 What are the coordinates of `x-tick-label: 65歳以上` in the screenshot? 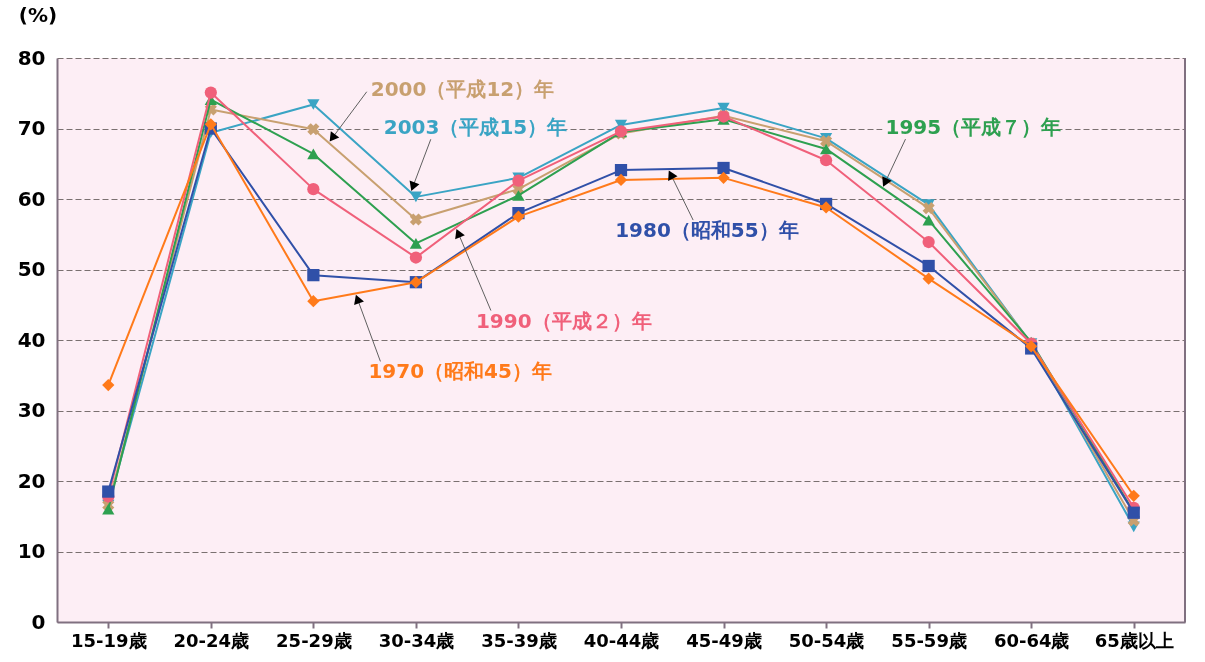 It's located at (1134, 640).